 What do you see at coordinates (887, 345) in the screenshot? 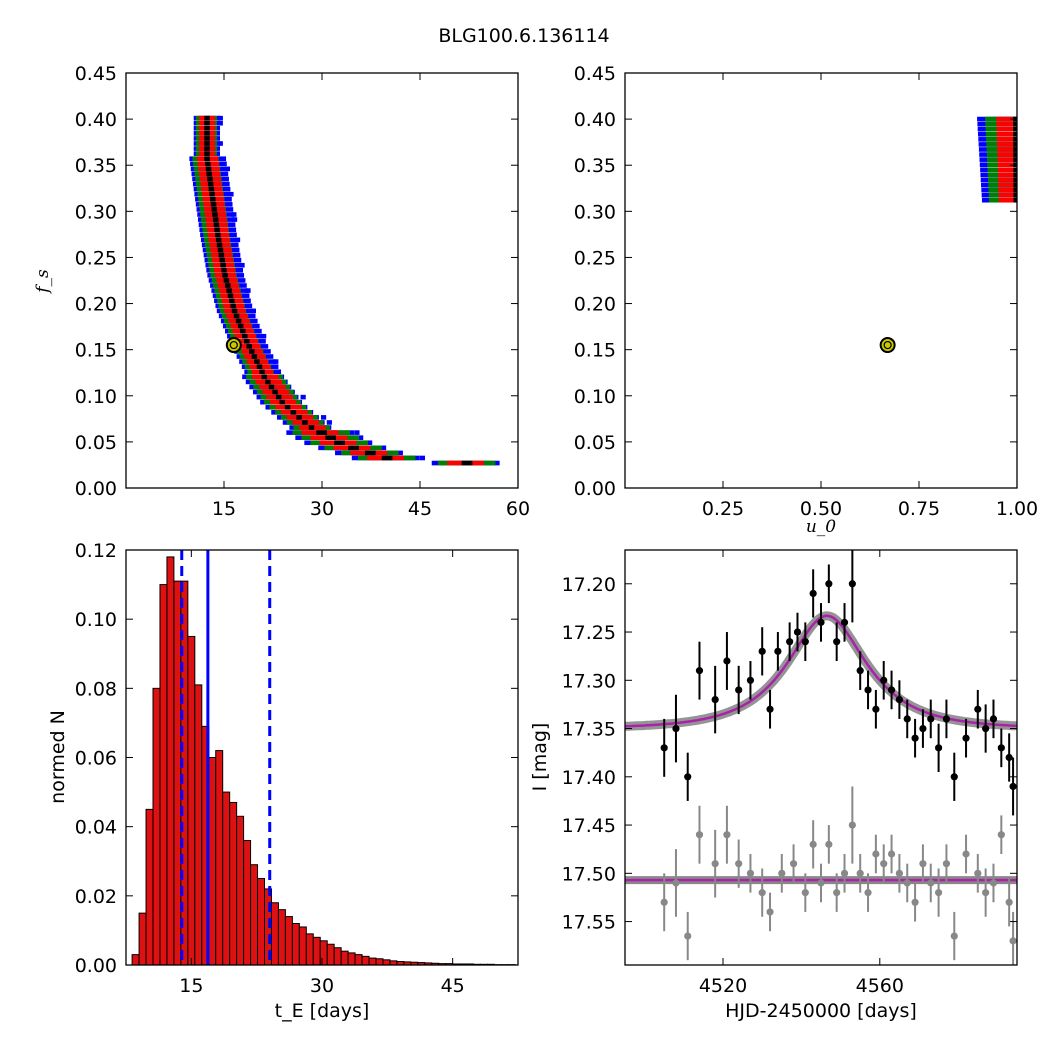
I see `best-fit-marker` at bounding box center [887, 345].